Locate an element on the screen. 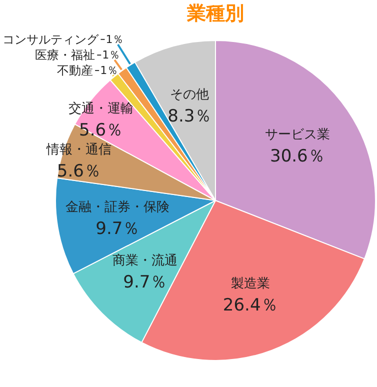 This screenshot has width=377, height=387. slice-label: 不動産 is located at coordinates (75, 71).